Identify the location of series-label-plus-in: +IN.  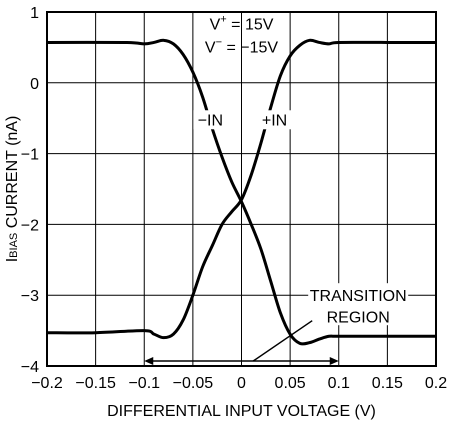
(274, 120).